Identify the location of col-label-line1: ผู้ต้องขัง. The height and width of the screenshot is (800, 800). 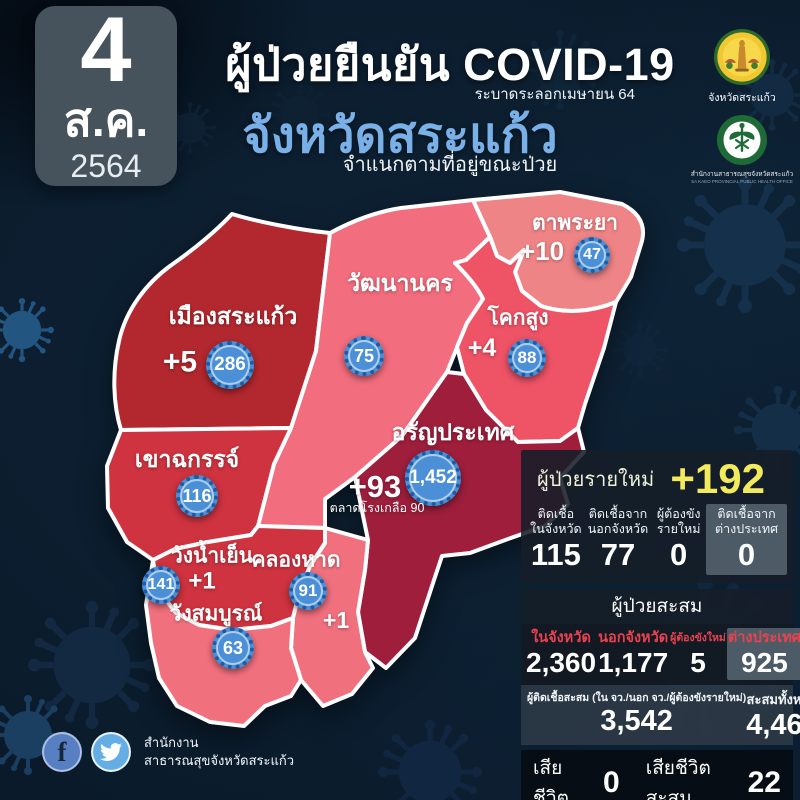
(678, 514).